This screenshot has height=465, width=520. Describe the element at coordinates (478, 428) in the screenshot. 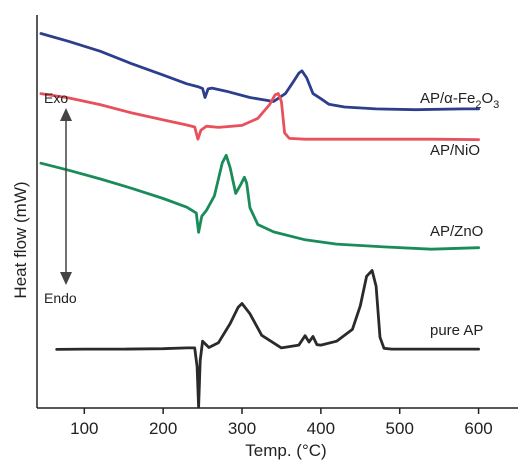

I see `x-tick-label: 600` at that location.